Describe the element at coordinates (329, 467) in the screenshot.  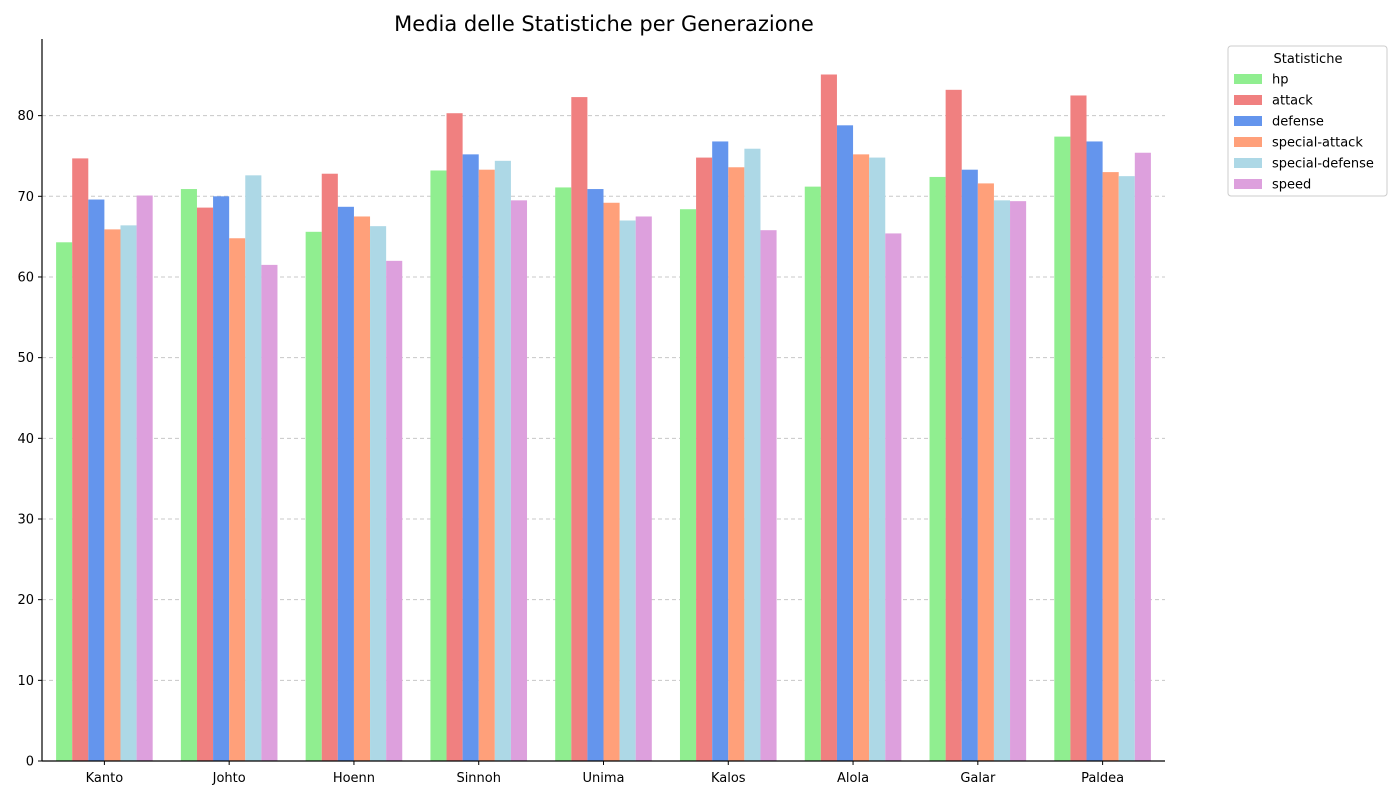
I see `bar-attack-hoenn` at that location.